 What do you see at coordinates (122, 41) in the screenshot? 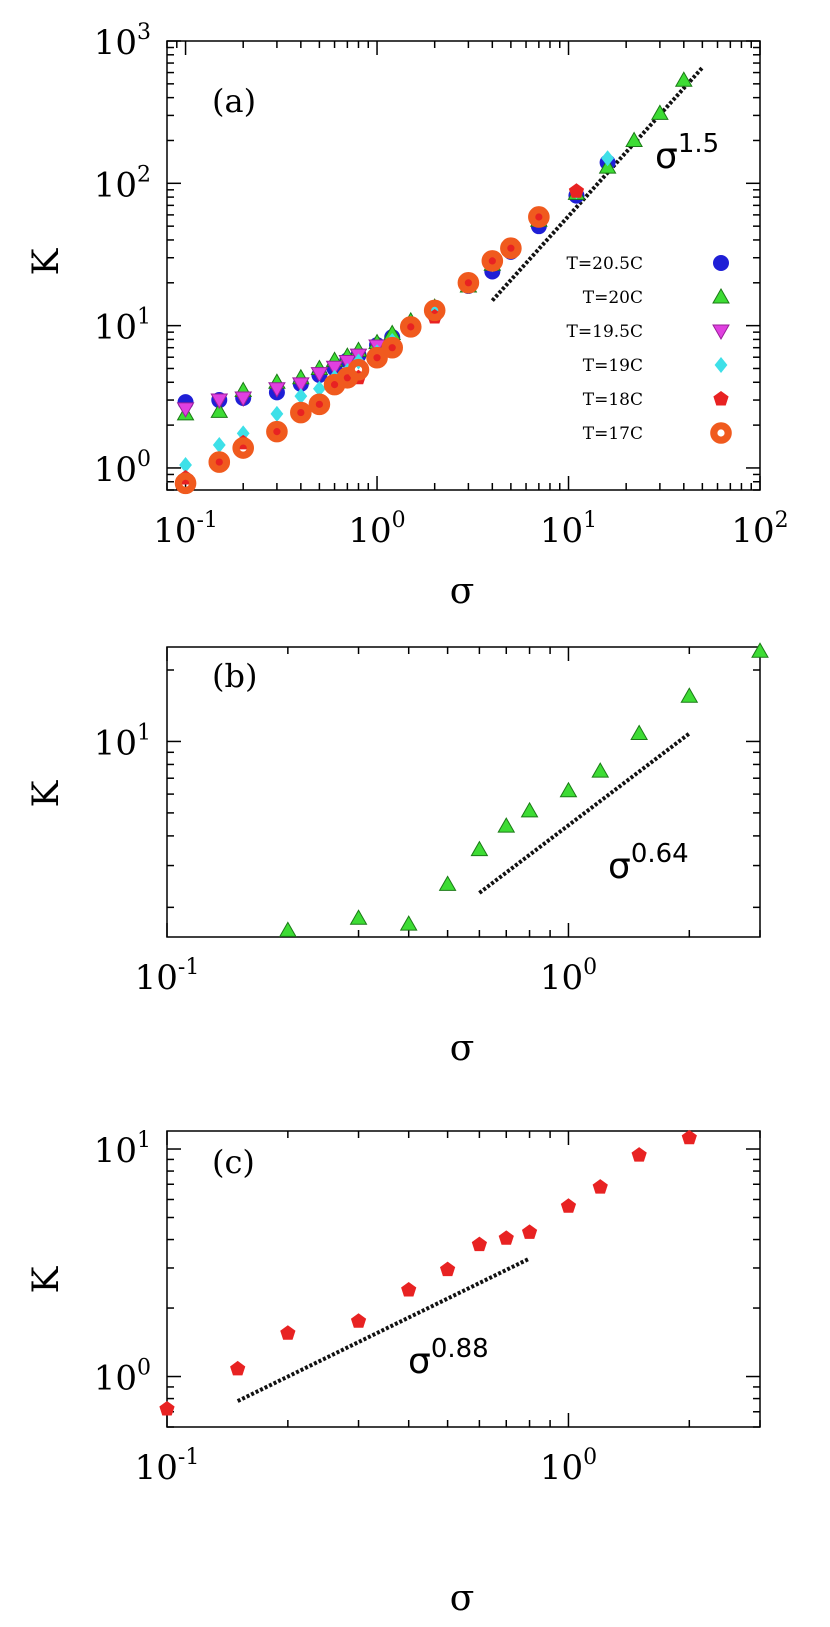
I see `y-tick-label: 103` at bounding box center [122, 41].